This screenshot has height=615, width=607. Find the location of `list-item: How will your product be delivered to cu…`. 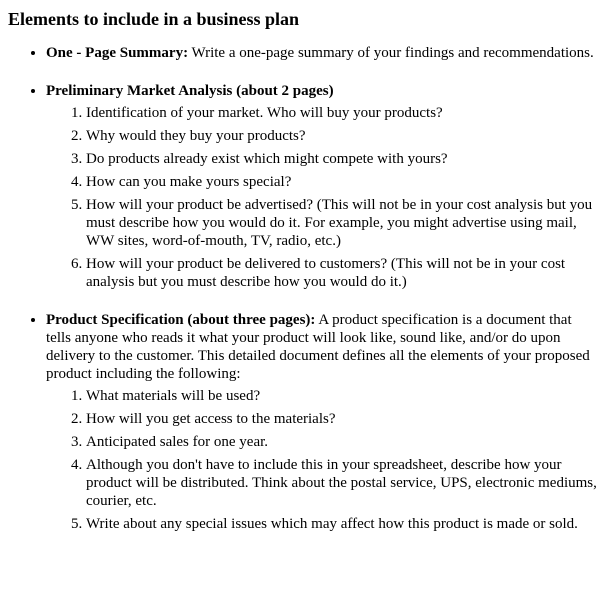

list-item: How will your product be delivered to cu… is located at coordinates (342, 273).